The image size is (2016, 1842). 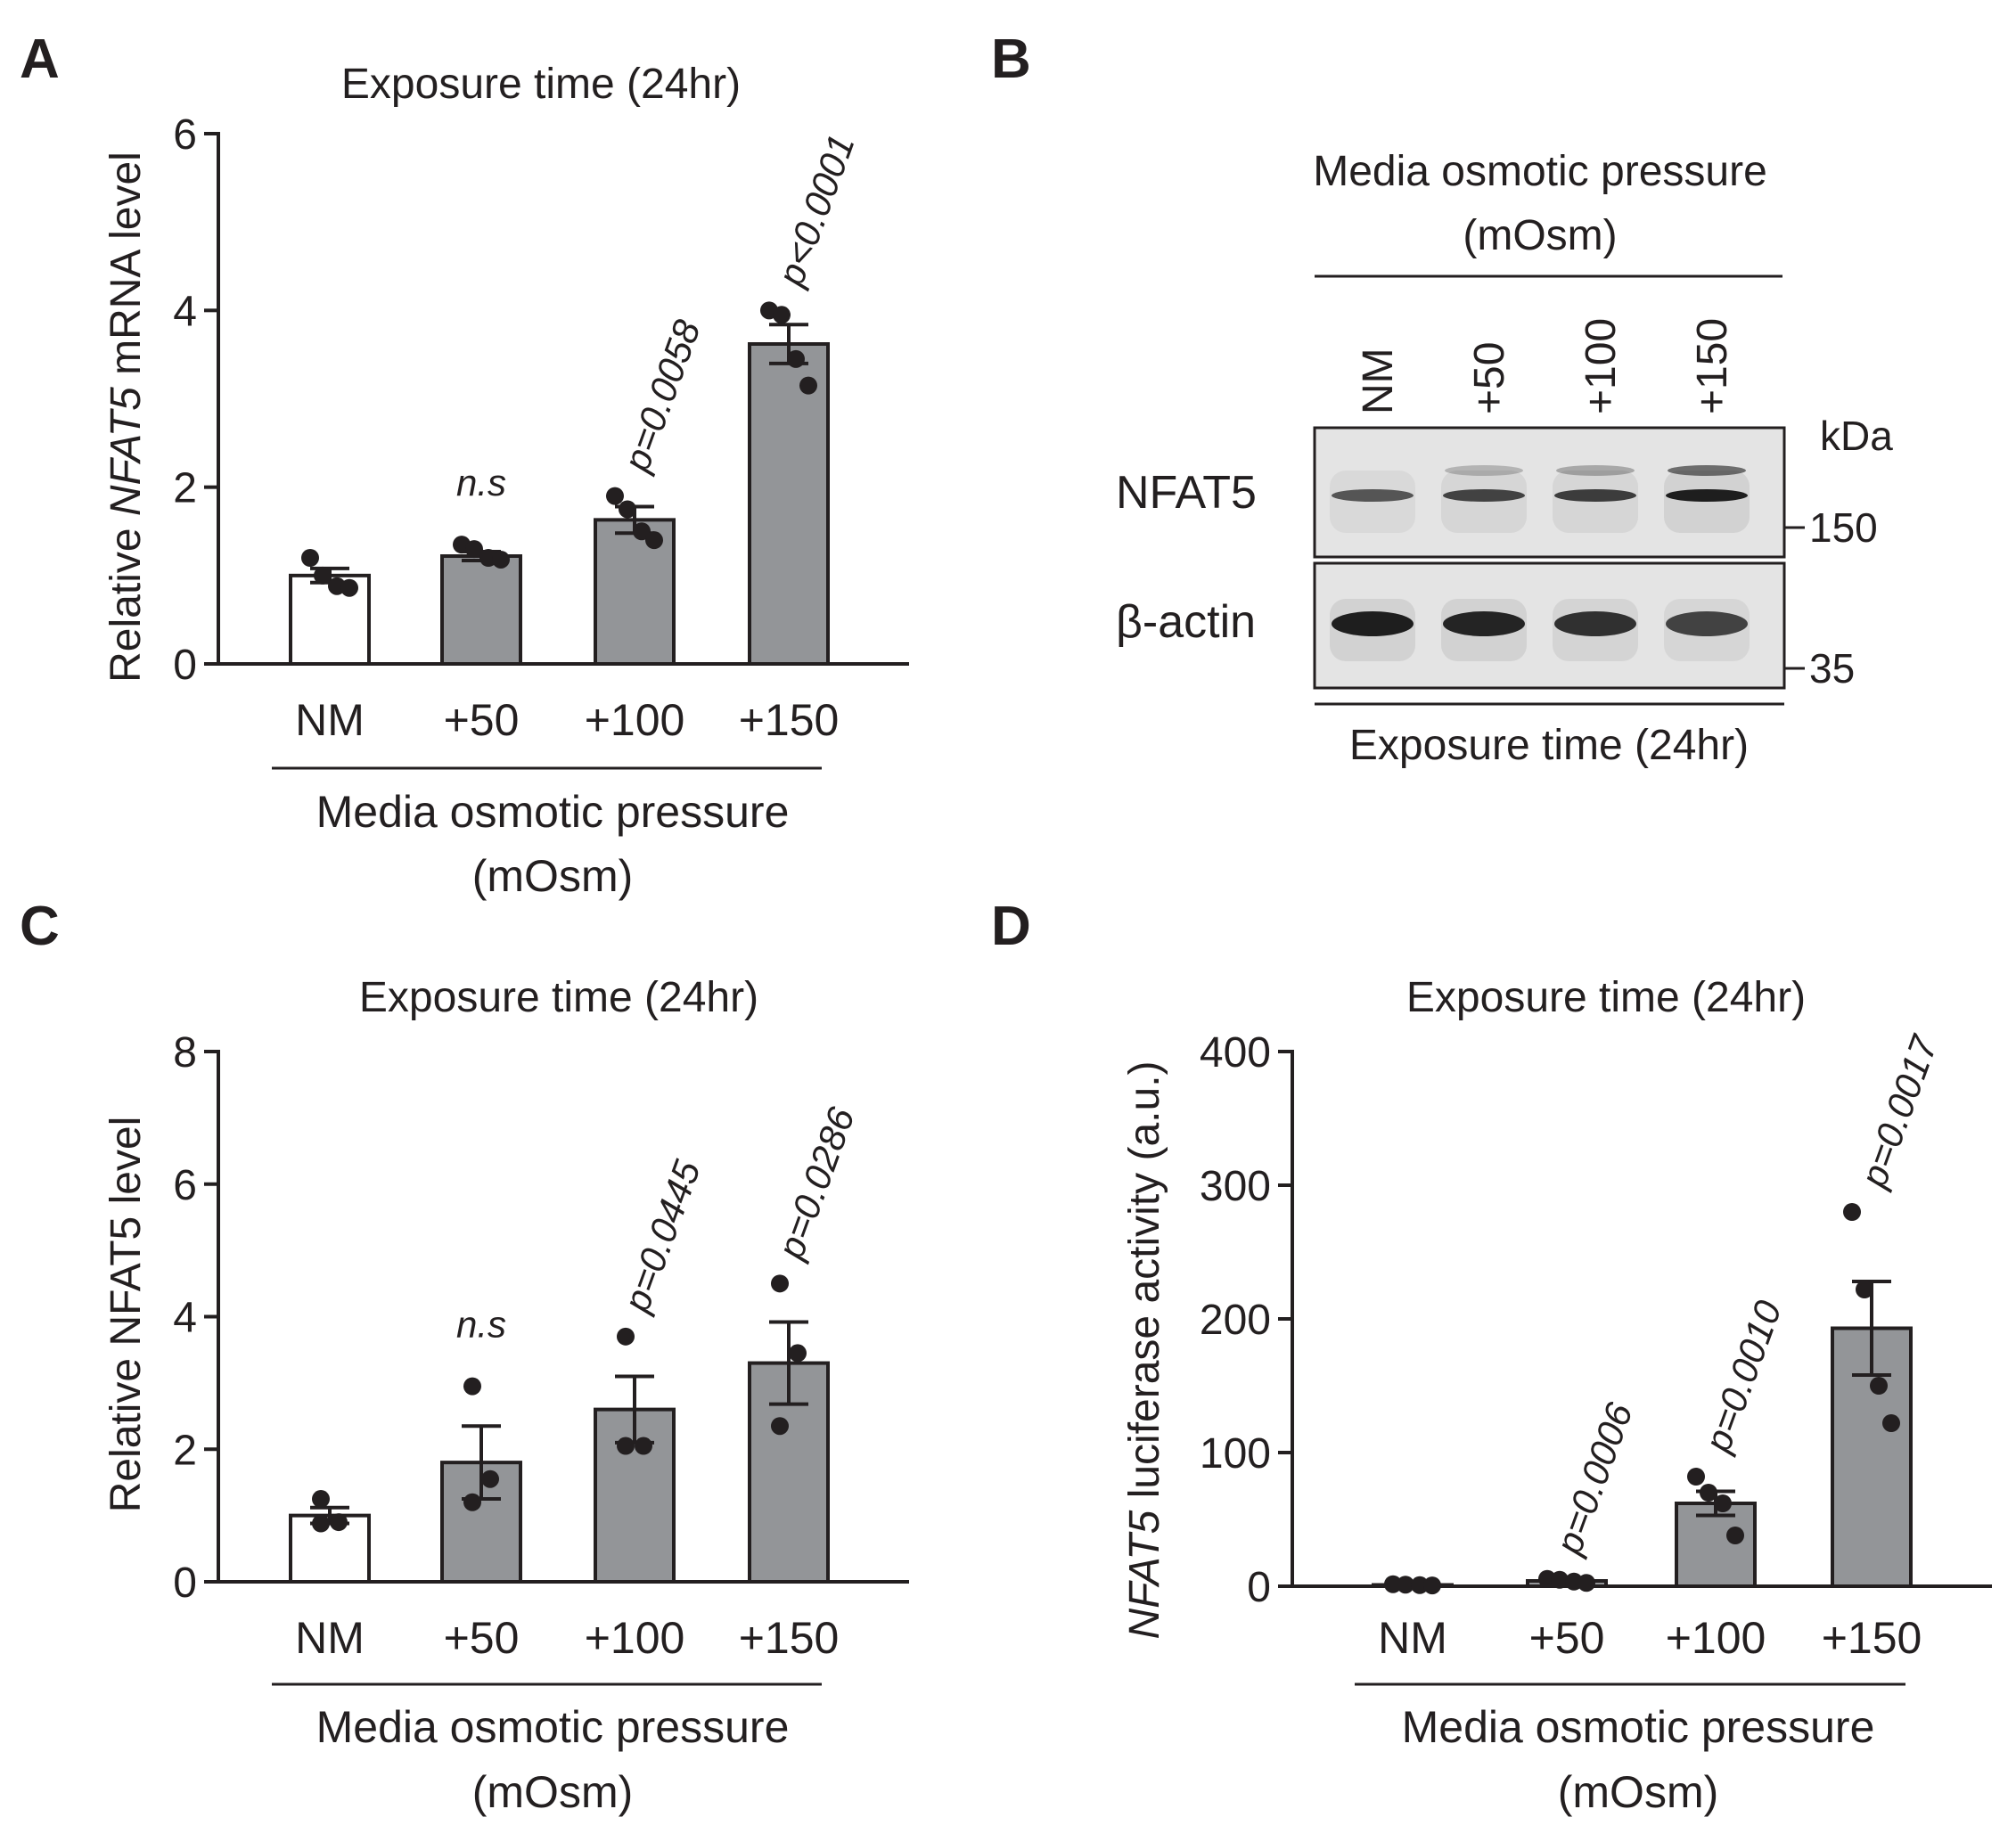 I want to click on annotation-p-value: p=0.0445, so click(x=662, y=1237).